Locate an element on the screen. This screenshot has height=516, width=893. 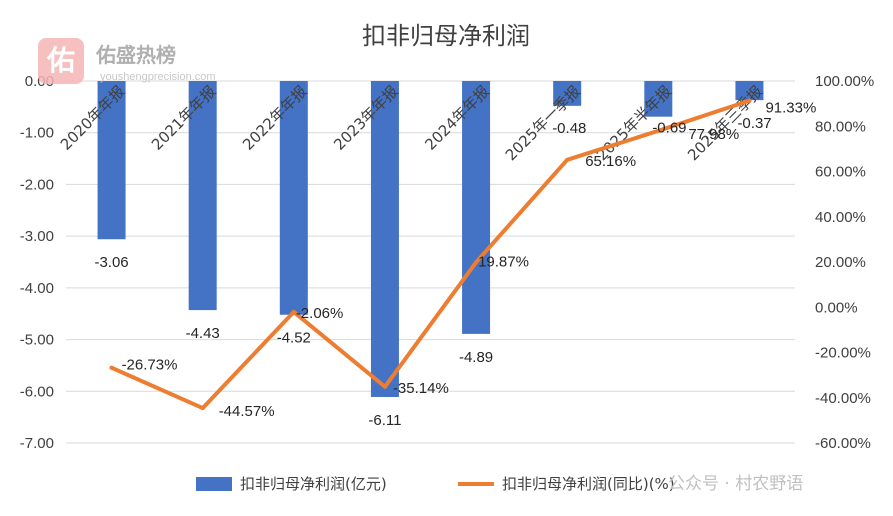
watermark: 佑 佑盛热榜 youshengprecision.com is located at coordinates (127, 61).